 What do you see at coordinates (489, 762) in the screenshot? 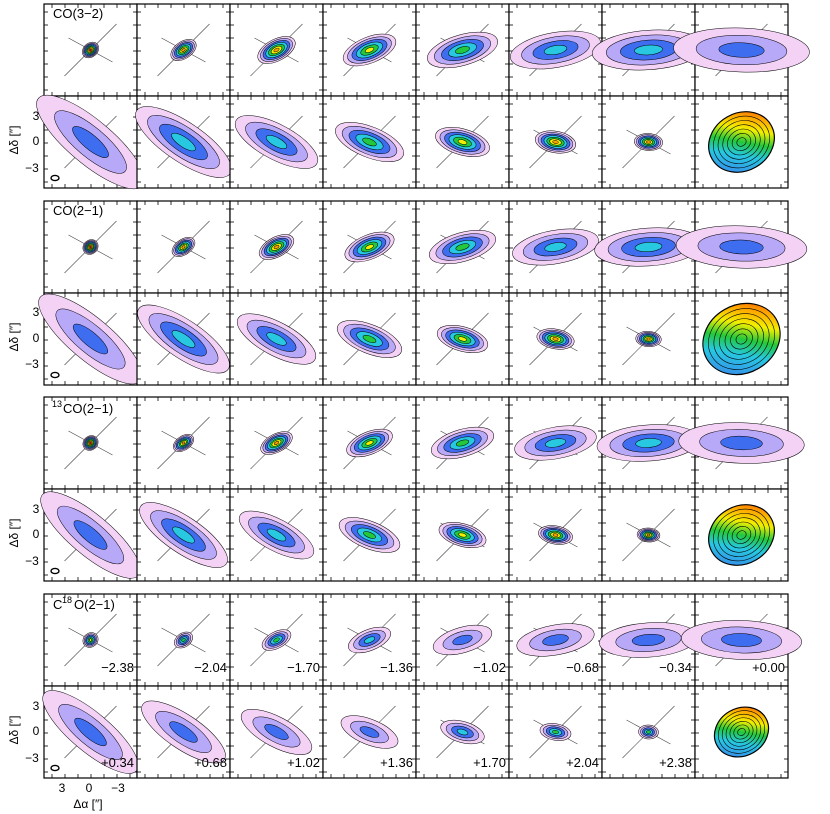
I see `velocity-label: +1.70` at bounding box center [489, 762].